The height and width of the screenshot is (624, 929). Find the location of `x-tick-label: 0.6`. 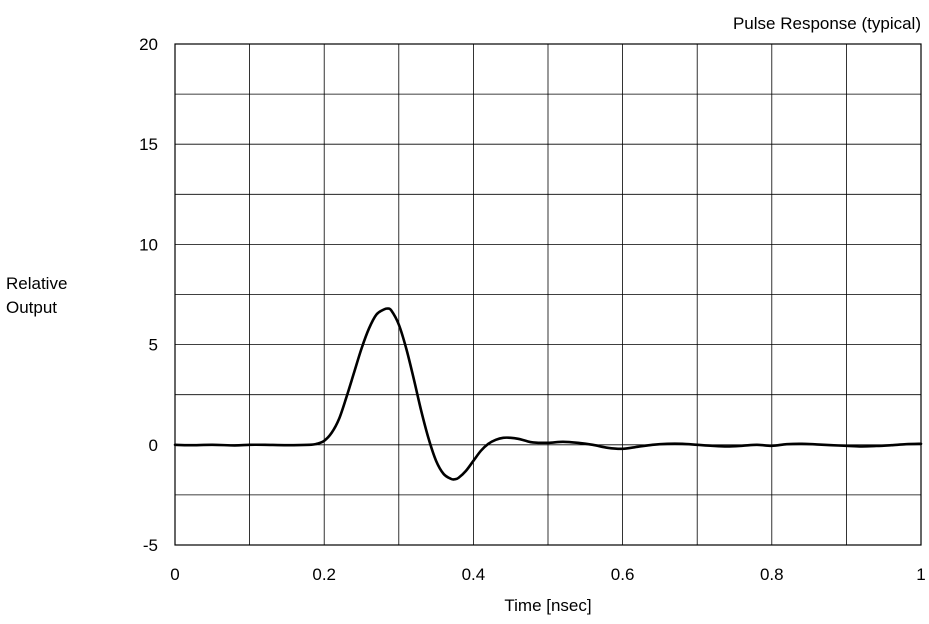

x-tick-label: 0.6 is located at coordinates (623, 574).